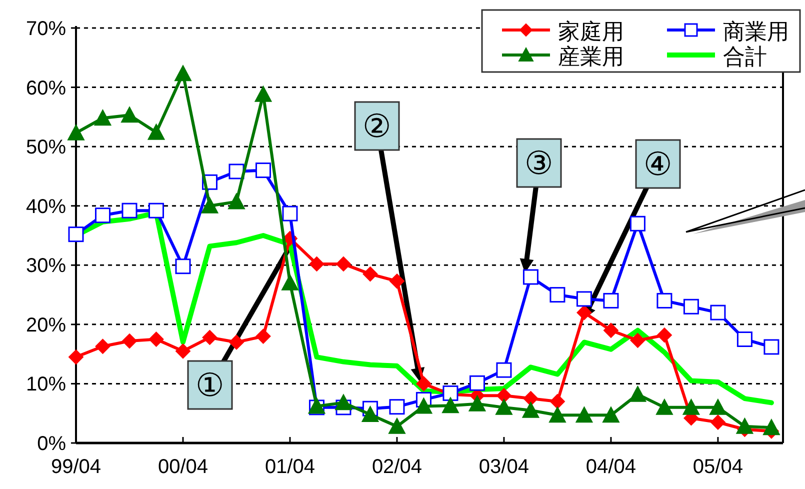 This screenshot has width=805, height=489. What do you see at coordinates (756, 31) in the screenshot?
I see `legend-label: 商業用` at bounding box center [756, 31].